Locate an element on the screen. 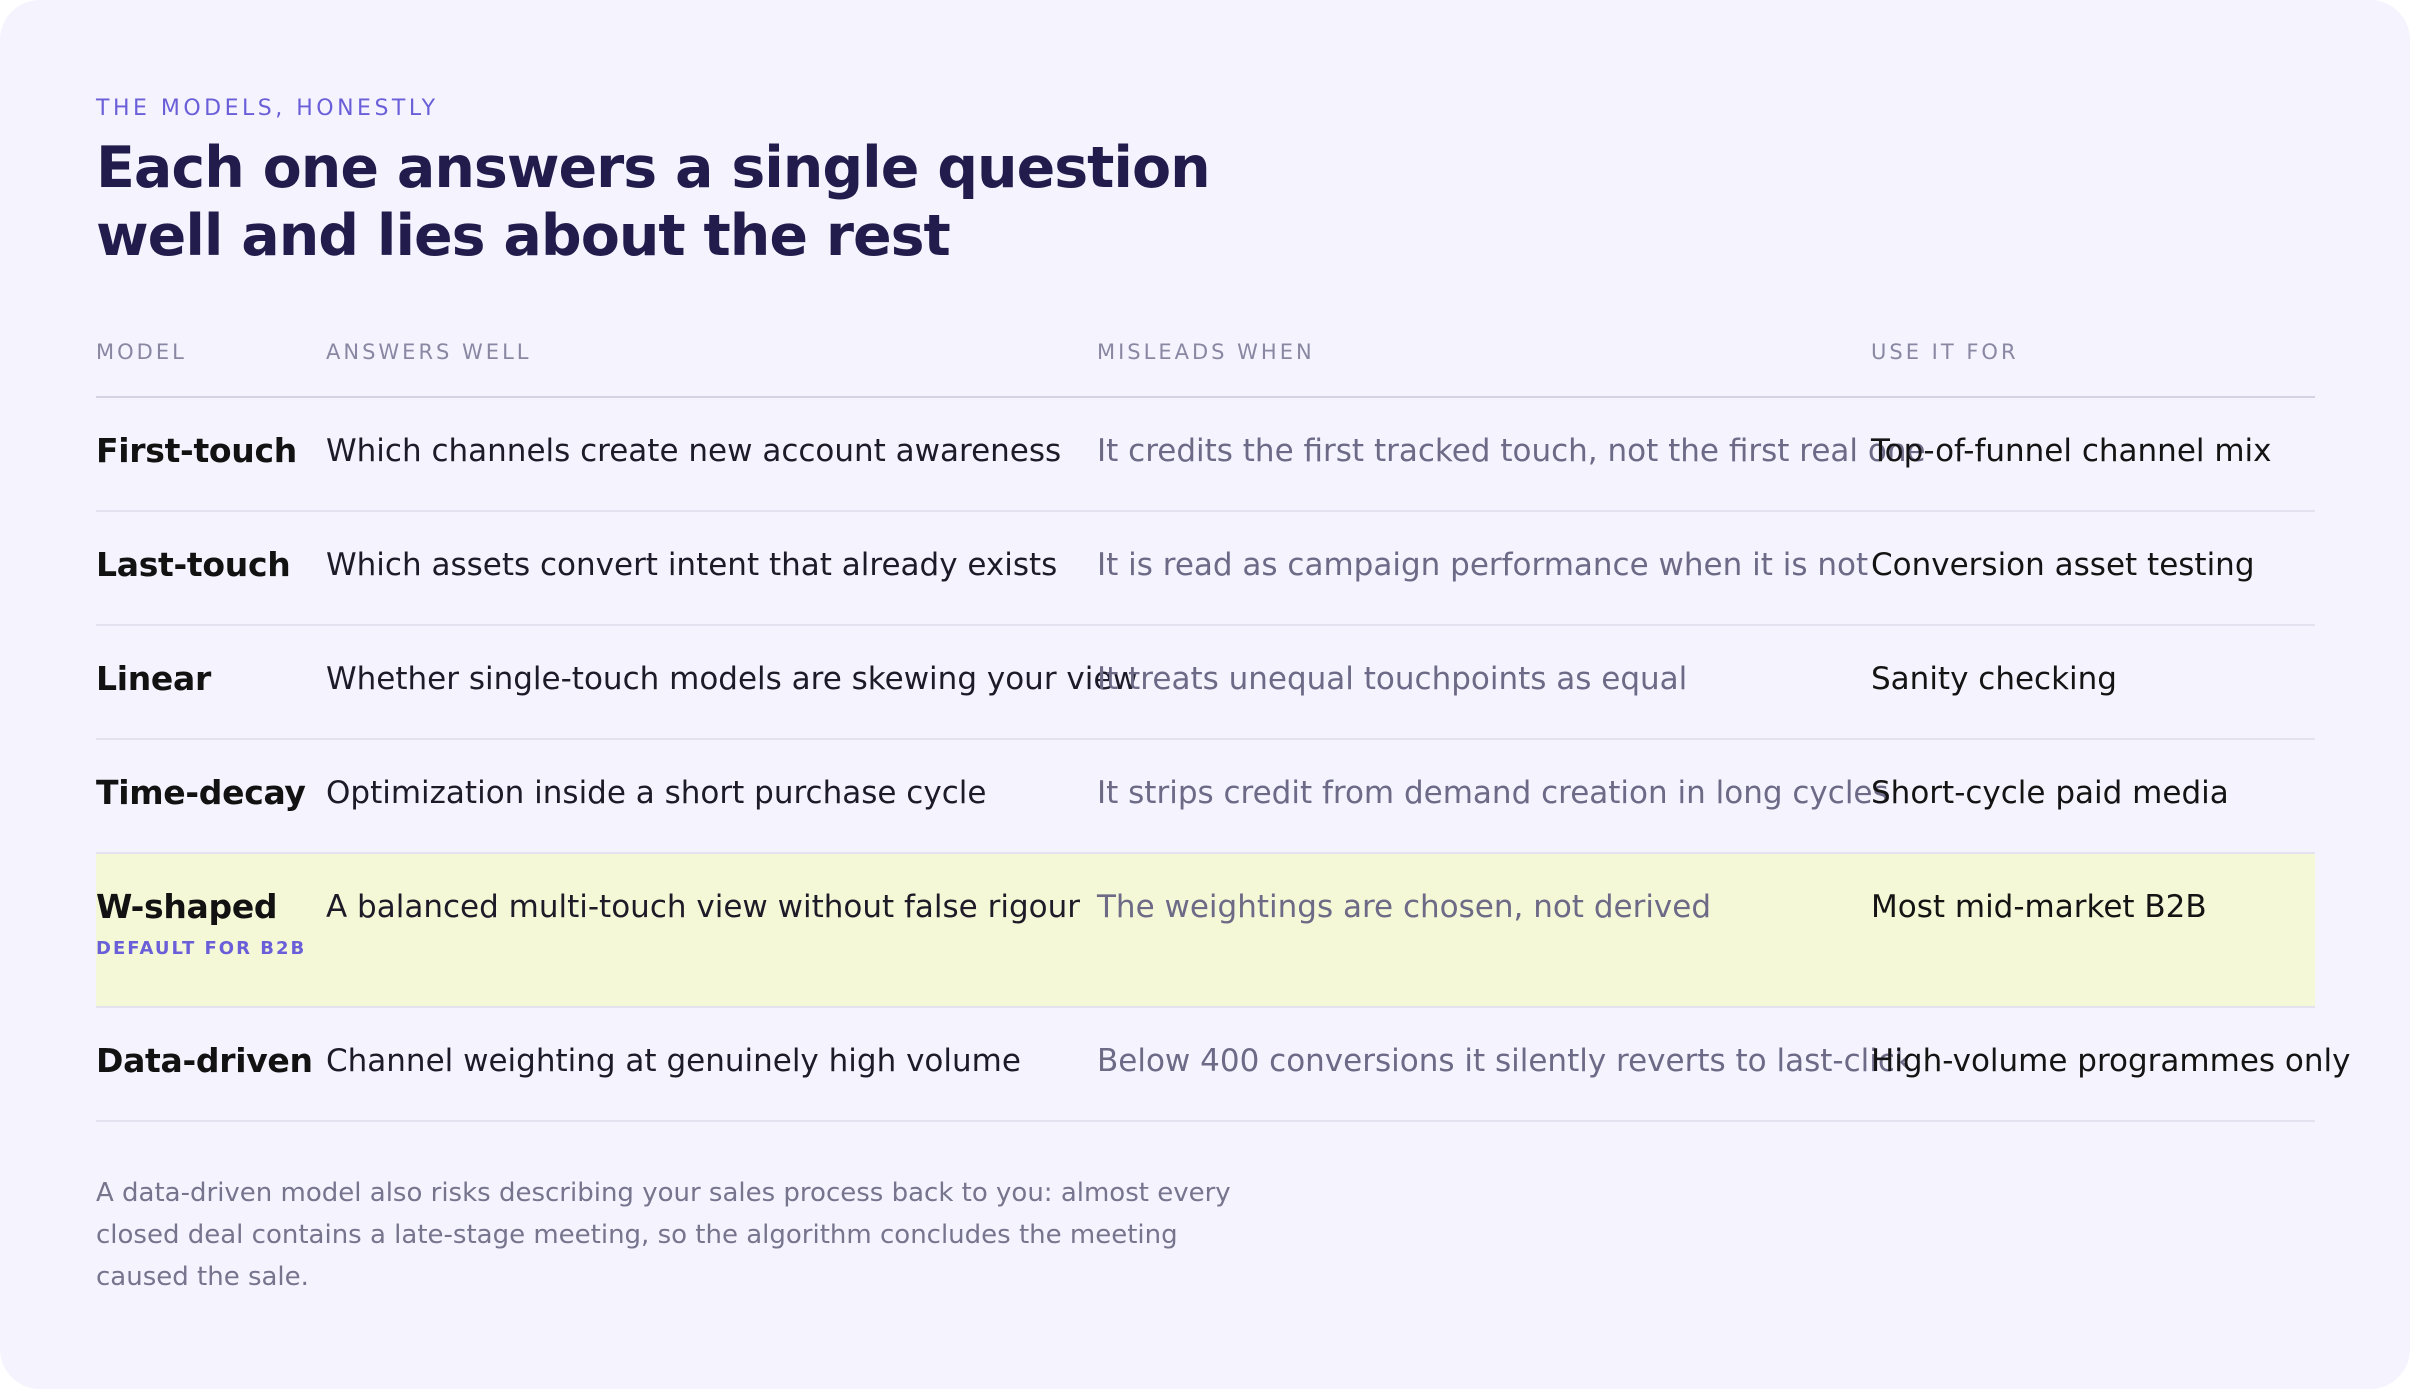  model-name: W-shaped DEFAULT FOR B2B is located at coordinates (211, 930).